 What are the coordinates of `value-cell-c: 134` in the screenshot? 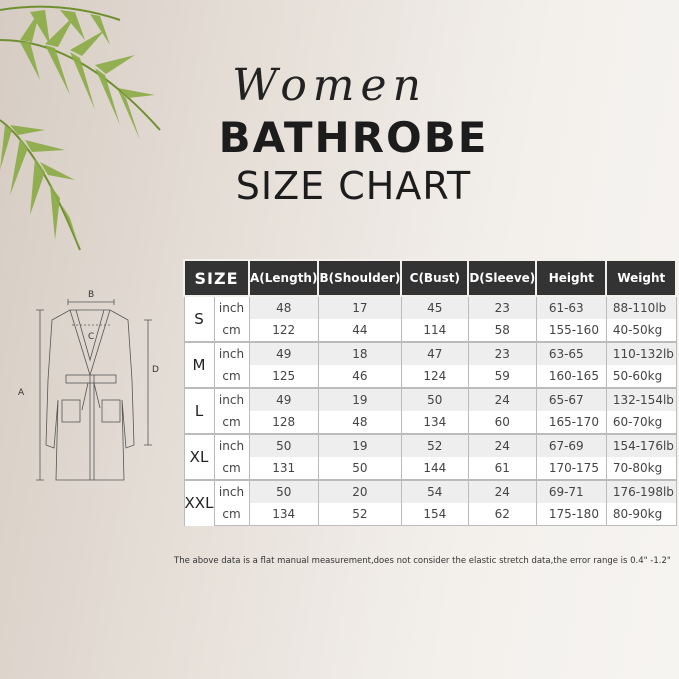 It's located at (434, 423).